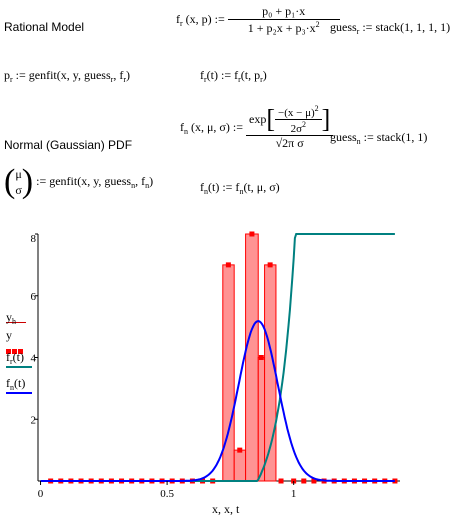 The height and width of the screenshot is (519, 458). Describe the element at coordinates (167, 494) in the screenshot. I see `x-tick-label: 0.5` at that location.